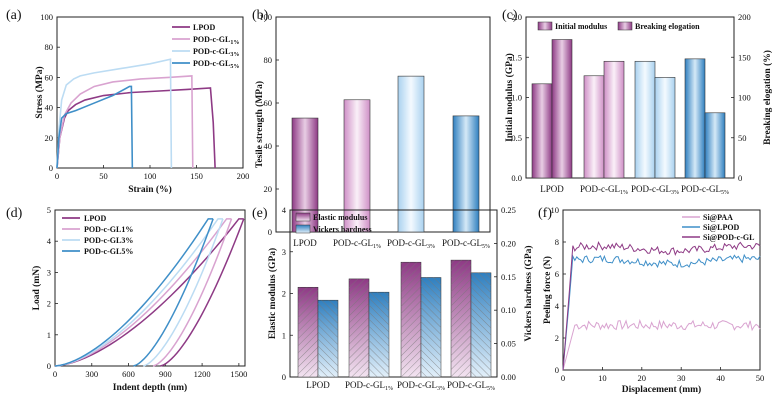 This screenshot has width=780, height=403. I want to click on c-y-tick-label: 1.0, so click(516, 98).